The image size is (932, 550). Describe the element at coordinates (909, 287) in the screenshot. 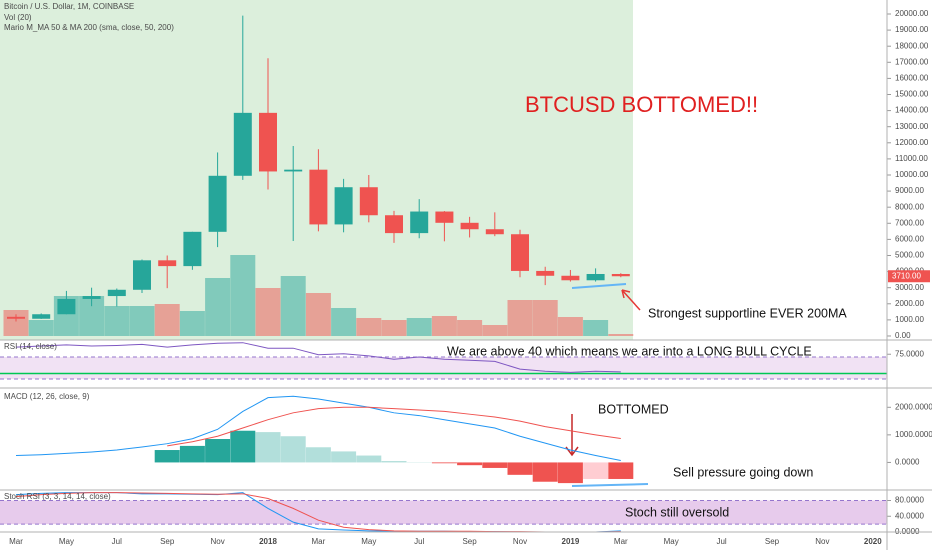

I see `y-tick-label: 3000.00` at that location.